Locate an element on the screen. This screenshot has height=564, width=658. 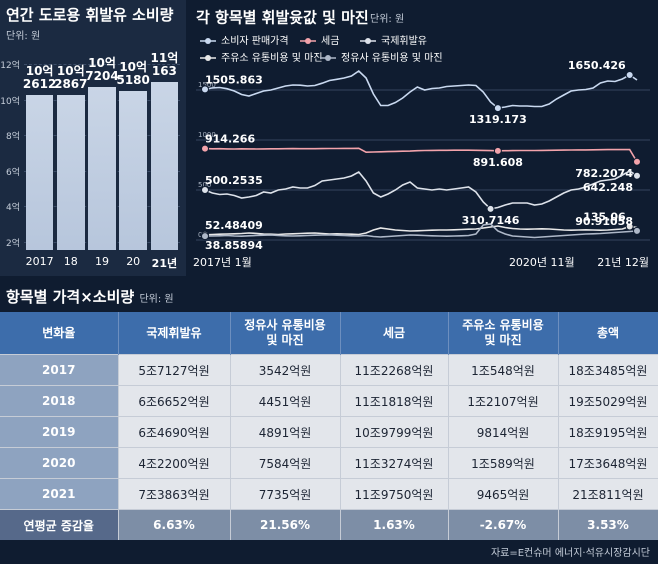
table-cell: 21조811억원 is located at coordinates (608, 494).